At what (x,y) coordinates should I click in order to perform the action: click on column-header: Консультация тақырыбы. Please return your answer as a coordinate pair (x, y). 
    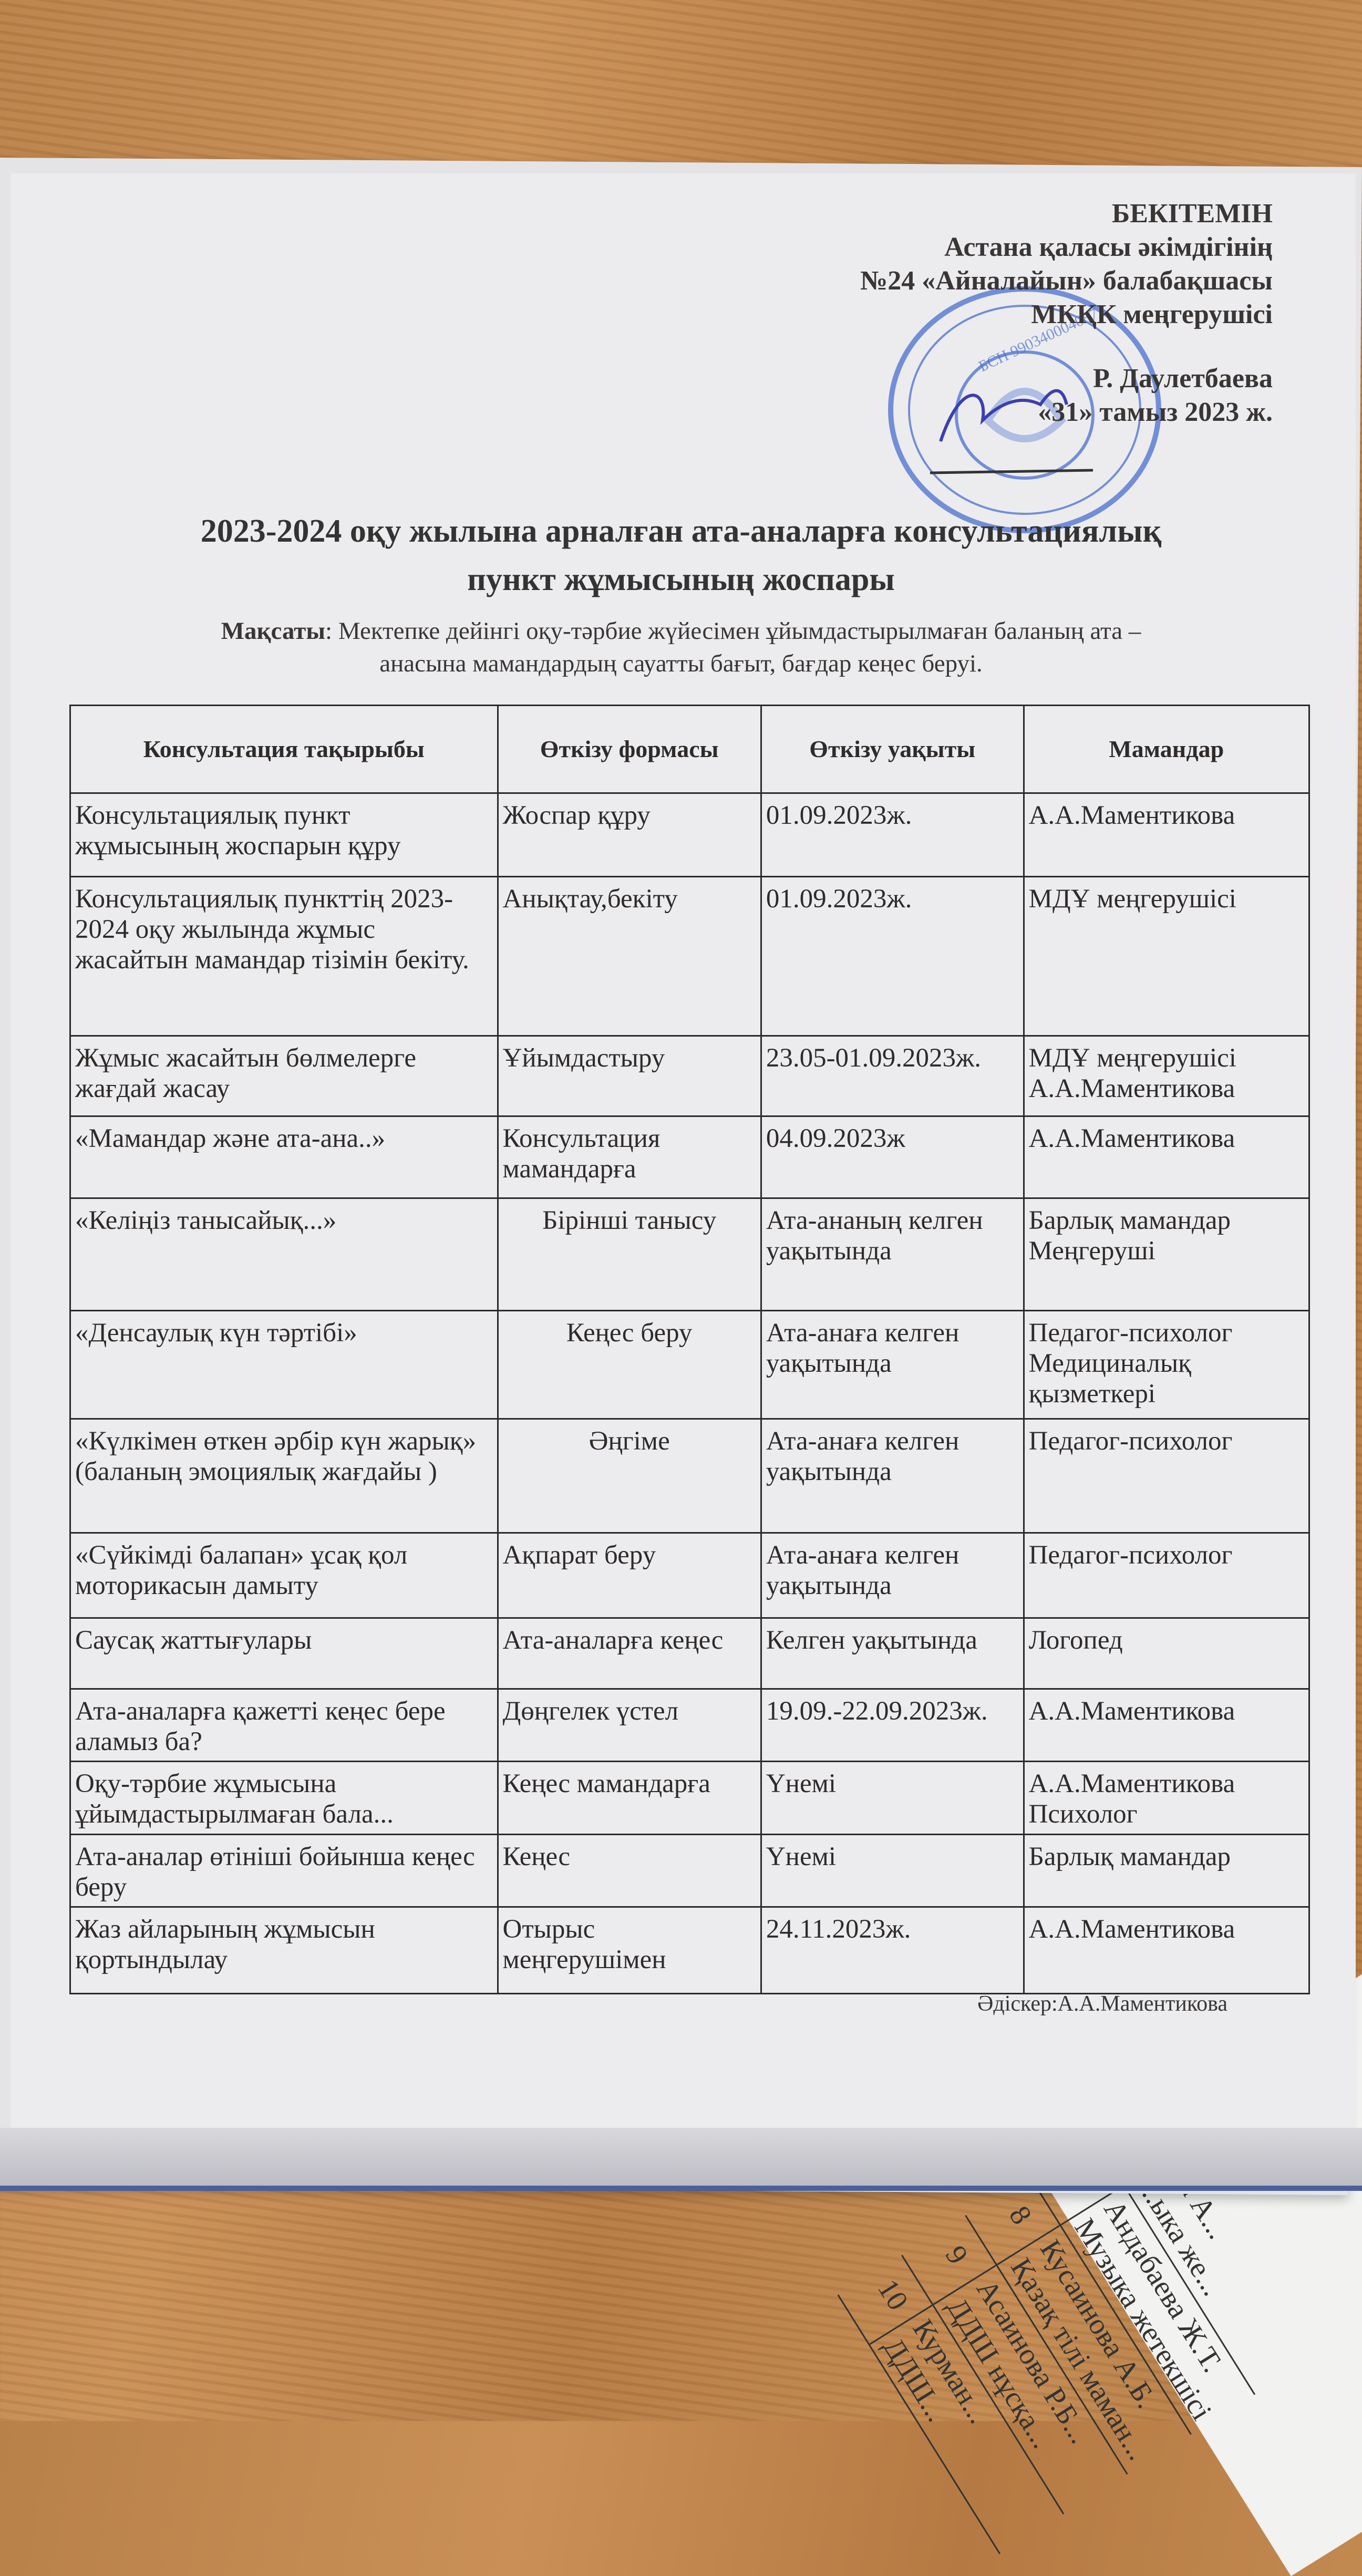
    Looking at the image, I should click on (284, 749).